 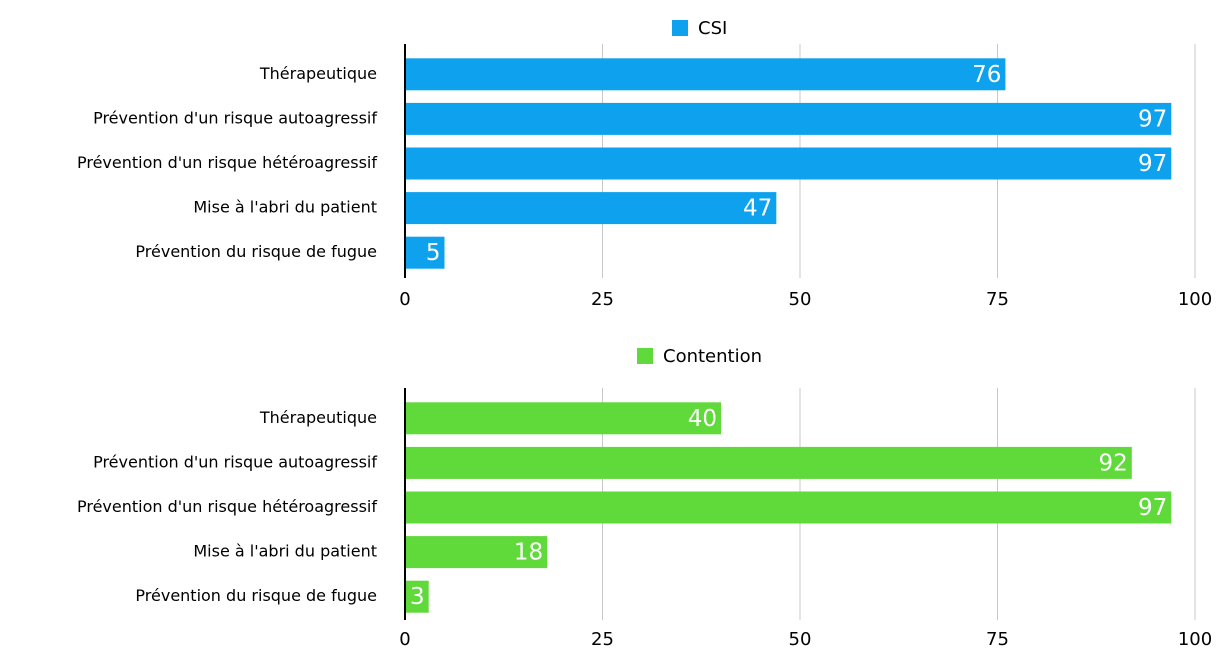 I want to click on data-label: 92, so click(x=1113, y=463).